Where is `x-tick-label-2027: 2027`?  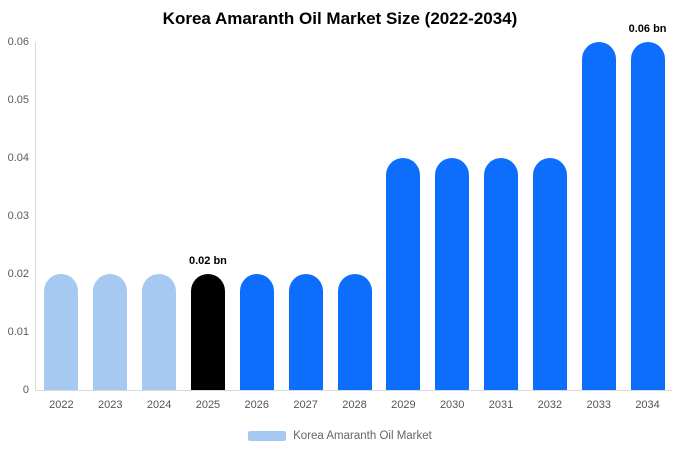 x-tick-label-2027: 2027 is located at coordinates (305, 405).